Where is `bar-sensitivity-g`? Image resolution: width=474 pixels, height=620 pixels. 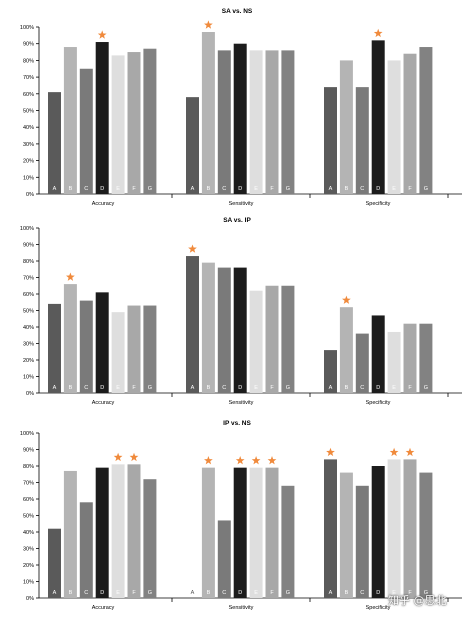
bar-sensitivity-g is located at coordinates (288, 541).